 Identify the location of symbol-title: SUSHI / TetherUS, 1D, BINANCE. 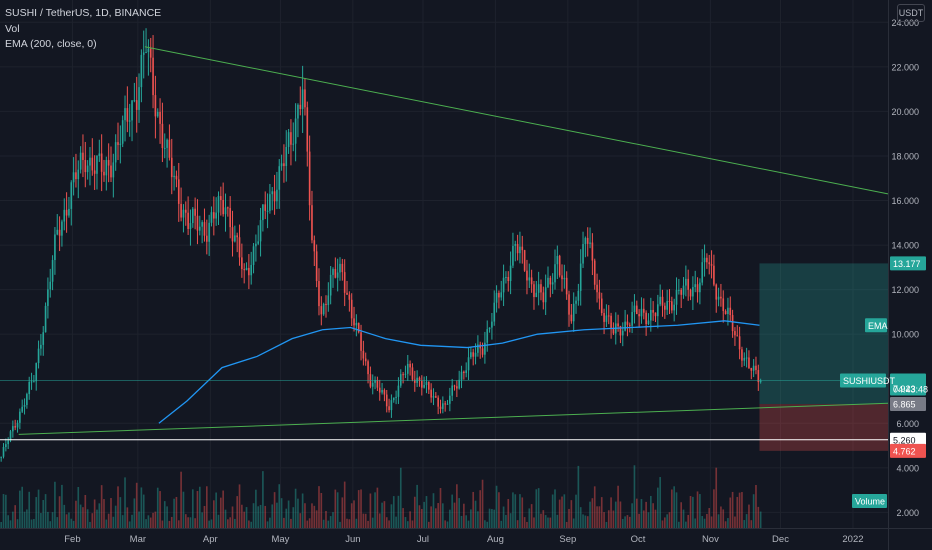
(83, 13).